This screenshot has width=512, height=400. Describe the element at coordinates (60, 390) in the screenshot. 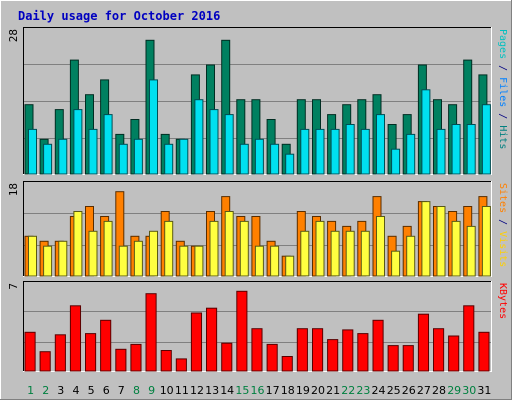

I see `day-label: 3` at that location.